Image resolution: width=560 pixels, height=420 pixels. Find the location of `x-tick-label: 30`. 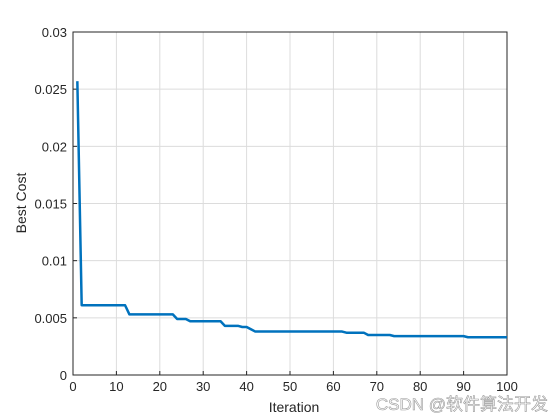

x-tick-label: 30 is located at coordinates (203, 386).